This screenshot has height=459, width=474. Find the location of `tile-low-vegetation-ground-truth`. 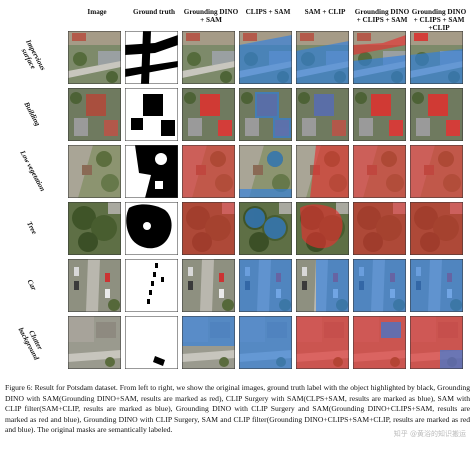

tile-low-vegetation-ground-truth is located at coordinates (151, 171).